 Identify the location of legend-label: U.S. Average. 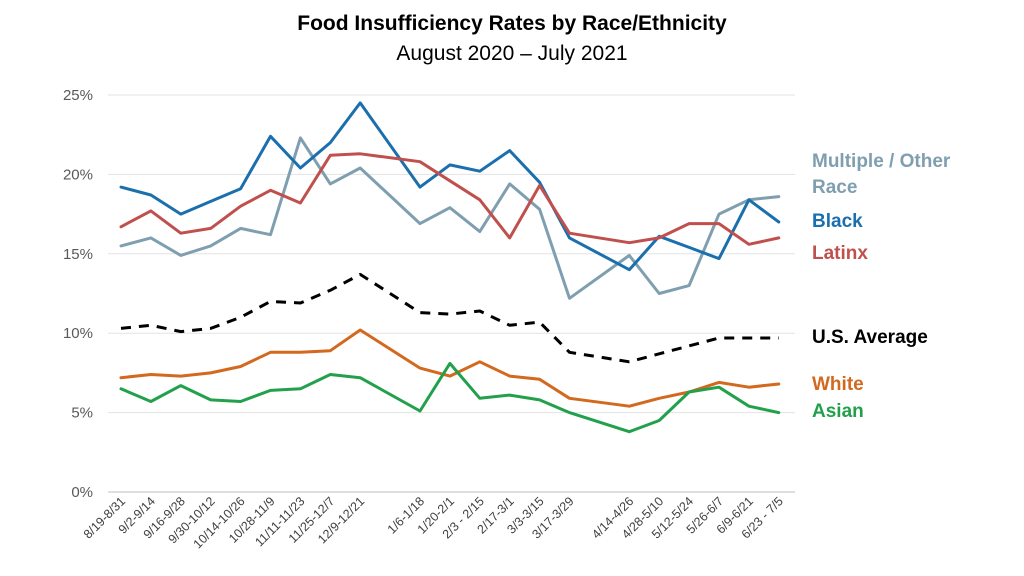
(870, 337).